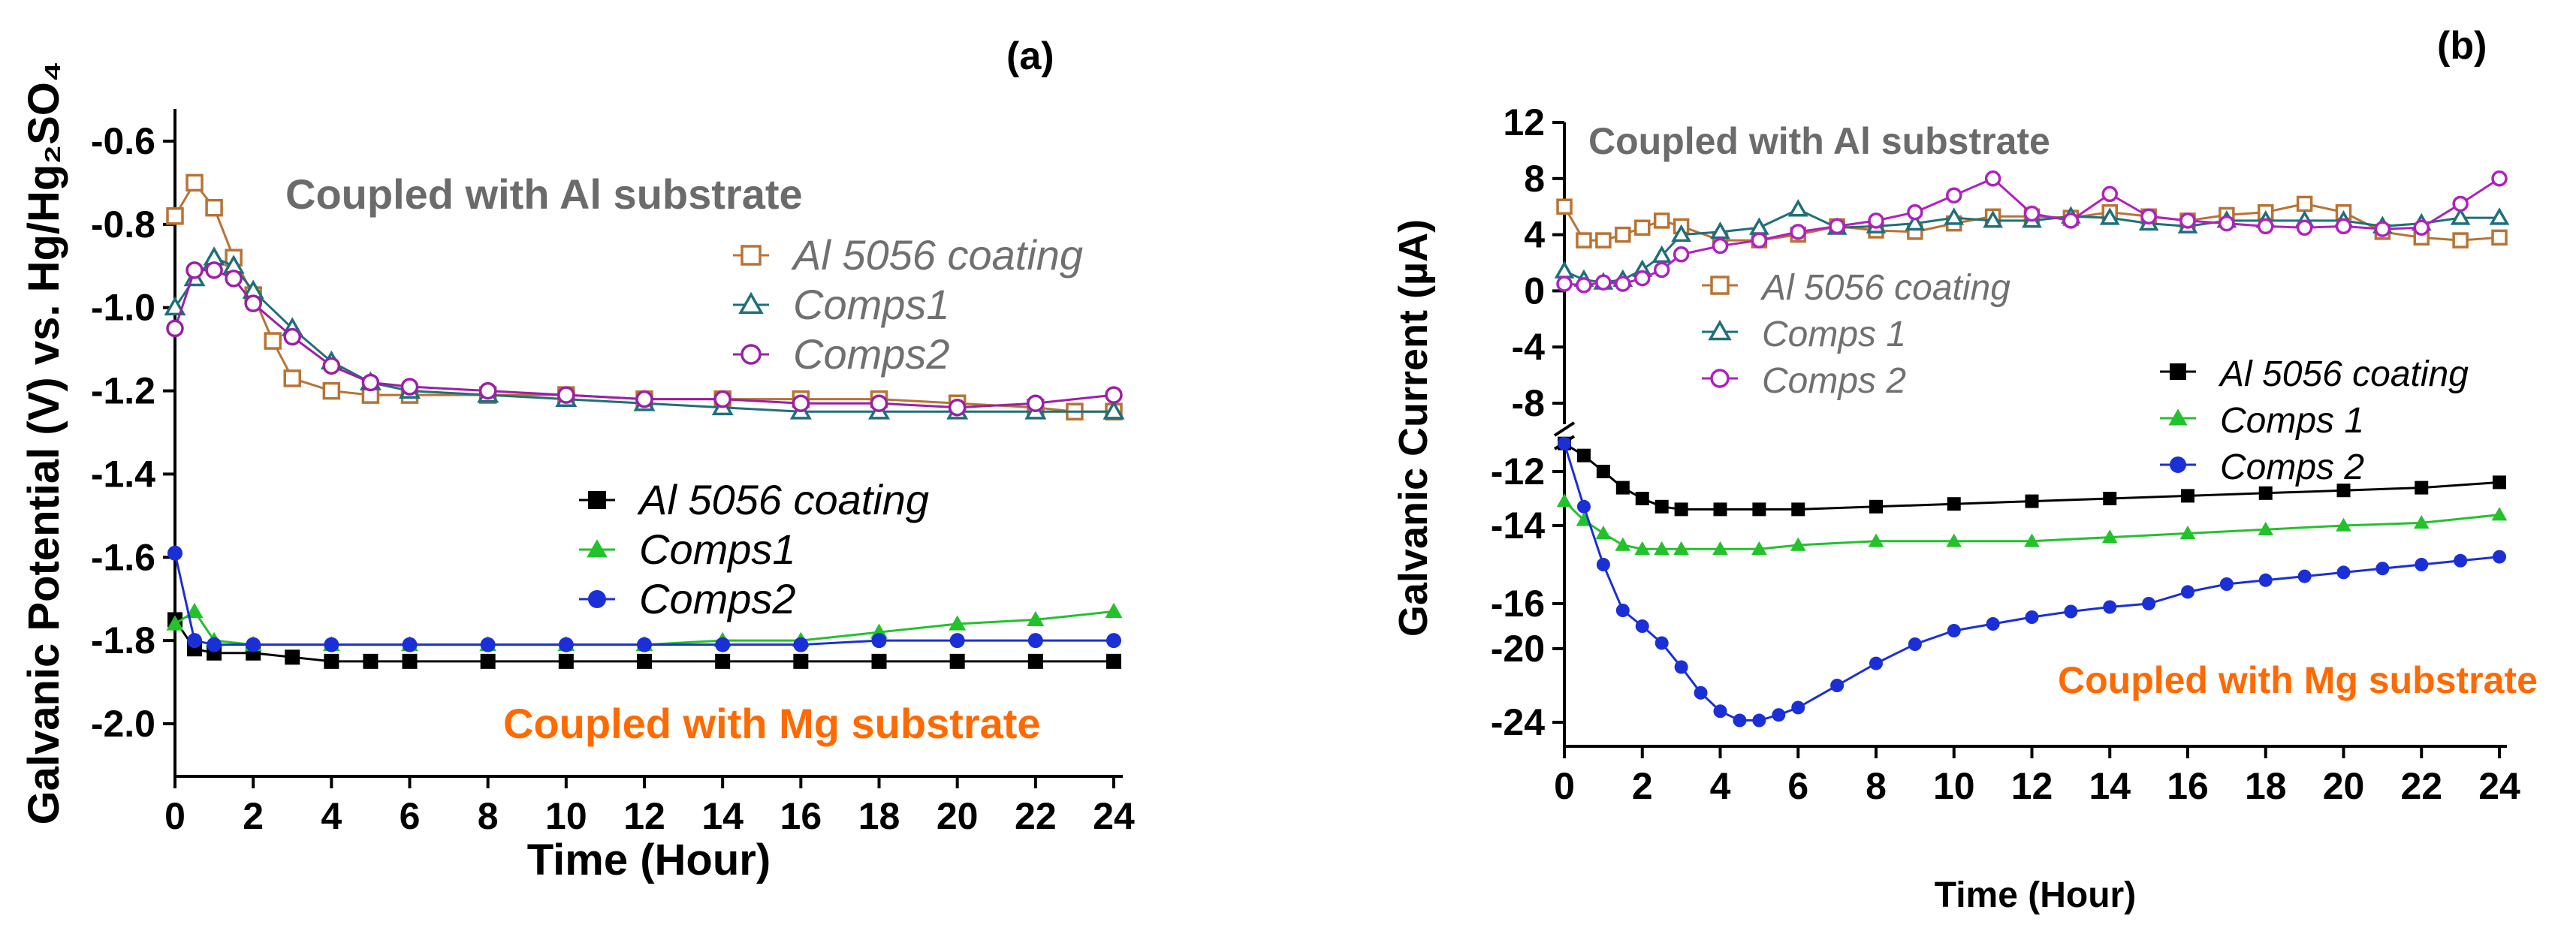 The width and height of the screenshot is (2576, 940). I want to click on y-tick-label: 12, so click(1524, 122).